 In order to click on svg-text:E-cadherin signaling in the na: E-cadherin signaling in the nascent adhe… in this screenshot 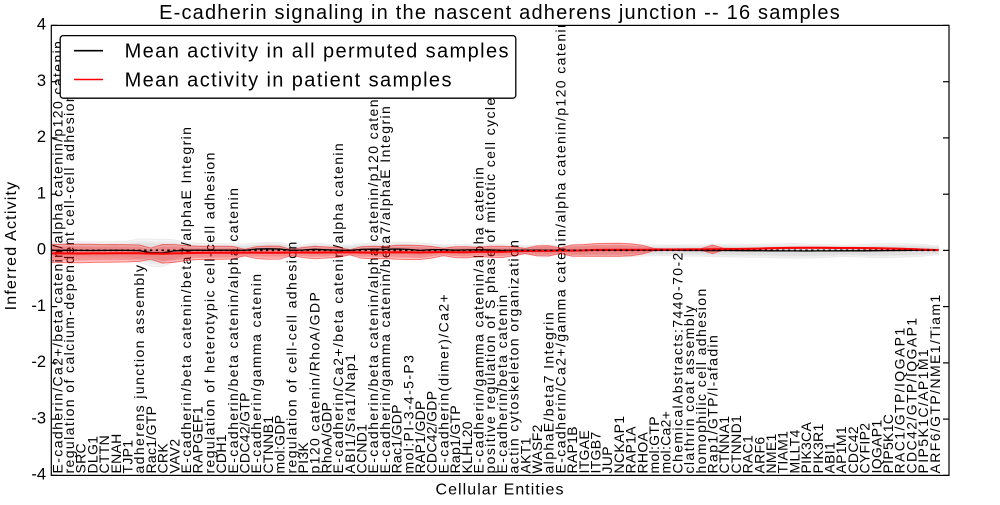, I will do `click(500, 13)`.